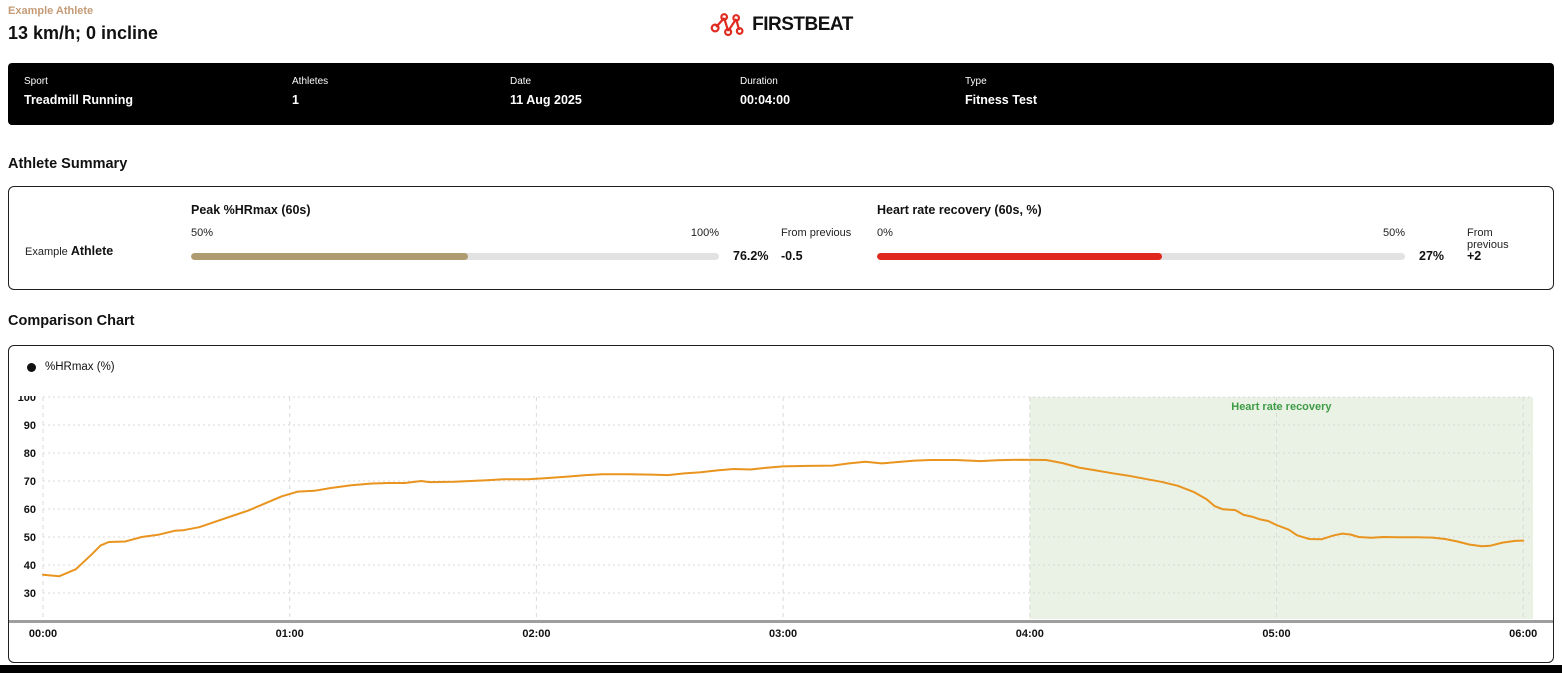 The width and height of the screenshot is (1562, 673). Describe the element at coordinates (92, 251) in the screenshot. I see `athlete-name-main: Athlete` at that location.